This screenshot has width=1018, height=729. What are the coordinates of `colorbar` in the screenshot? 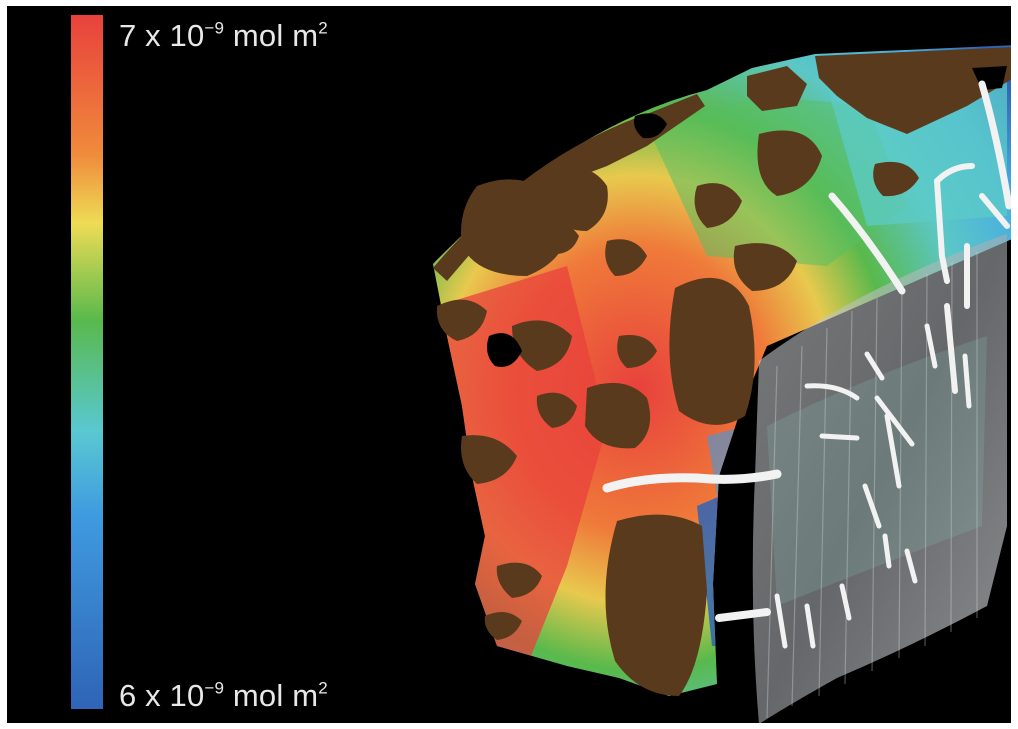 It's located at (87, 362).